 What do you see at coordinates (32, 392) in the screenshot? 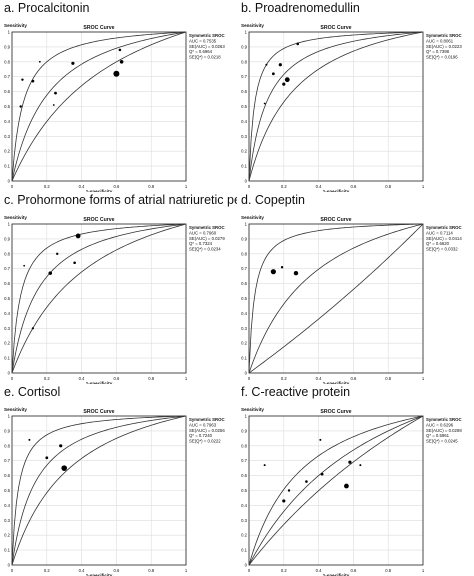
I see `panel-title: e. Cortisol` at bounding box center [32, 392].